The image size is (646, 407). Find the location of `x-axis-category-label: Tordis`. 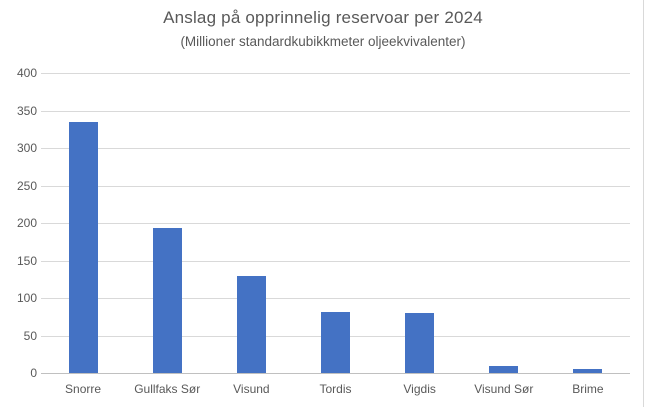

x-axis-category-label: Tordis is located at coordinates (335, 389).